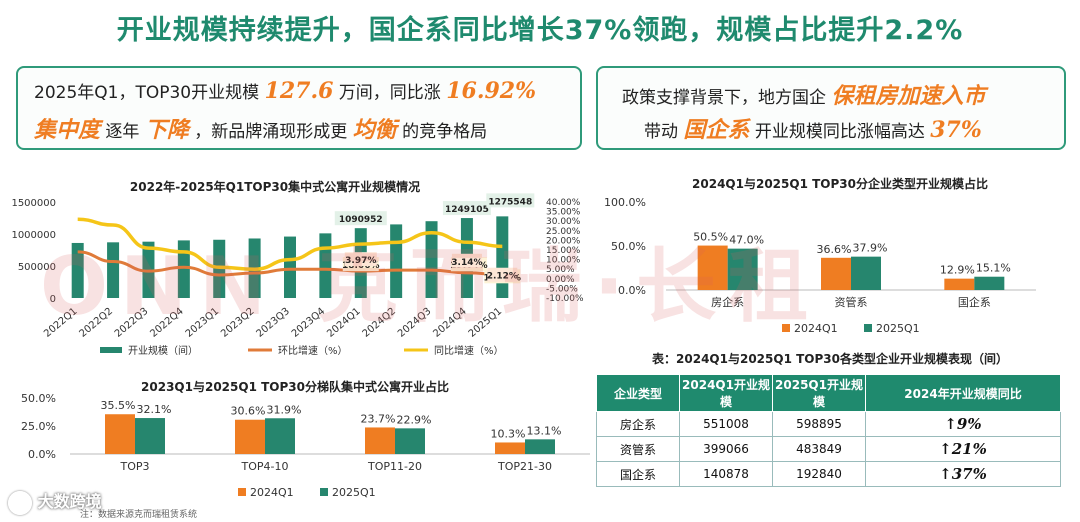 Image resolution: width=1080 pixels, height=522 pixels. I want to click on bar-data-label: 37.9%, so click(870, 248).